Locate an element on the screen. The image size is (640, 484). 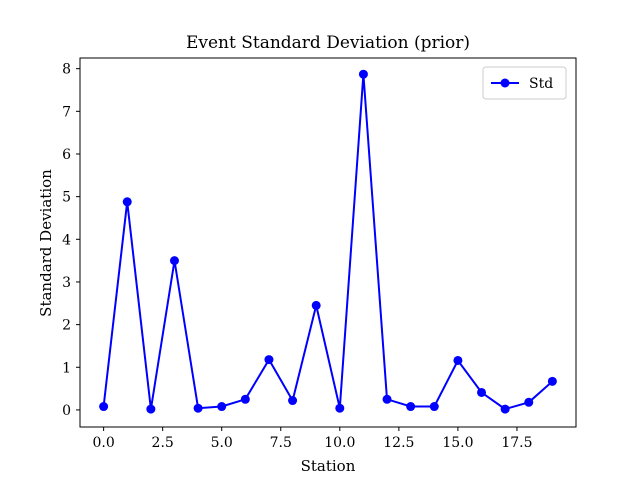
chart-title: Event Standard Deviation (prior) is located at coordinates (328, 43).